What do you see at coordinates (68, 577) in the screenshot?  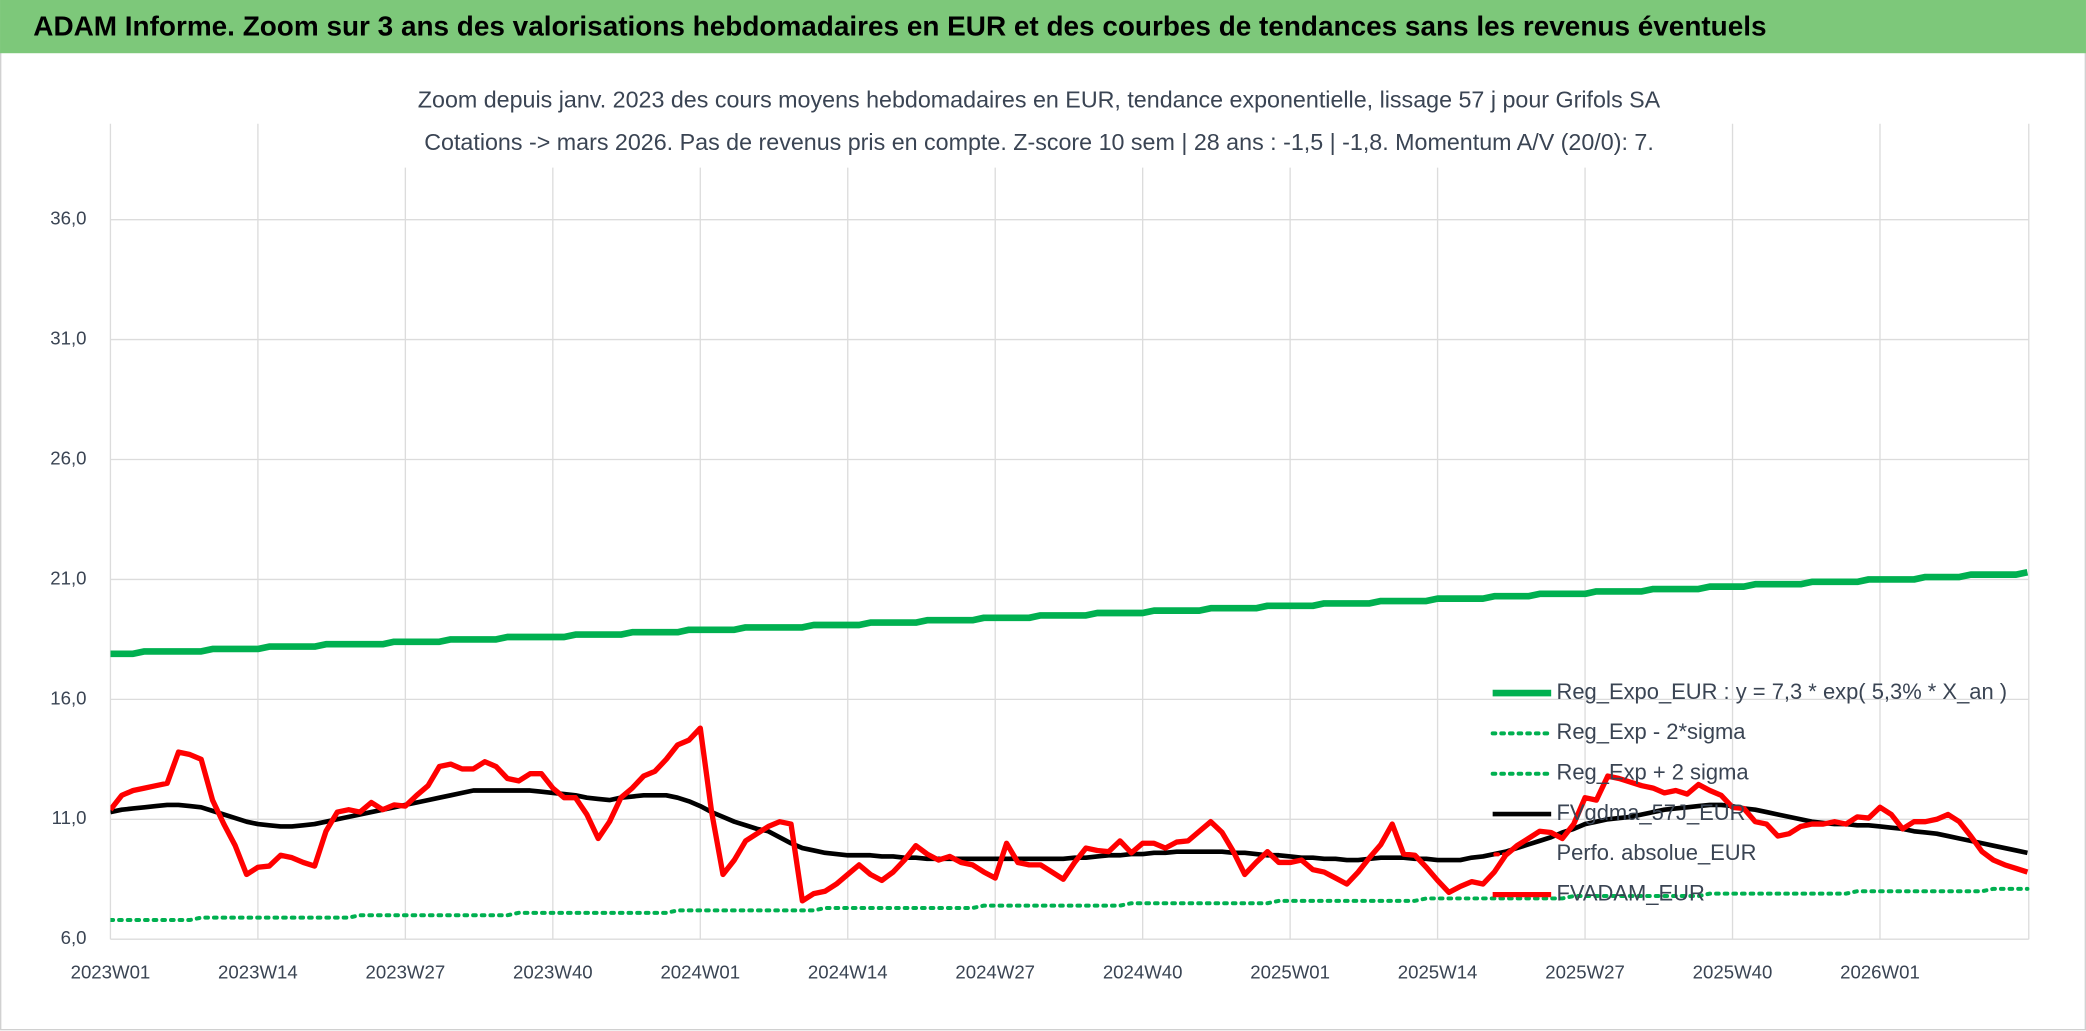 I see `y-tick-label: 21,0` at bounding box center [68, 577].